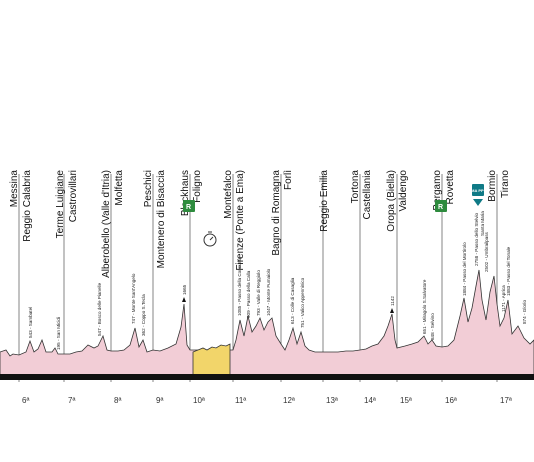  What do you see at coordinates (199, 400) in the screenshot?
I see `stage-label: 10ª` at bounding box center [199, 400].